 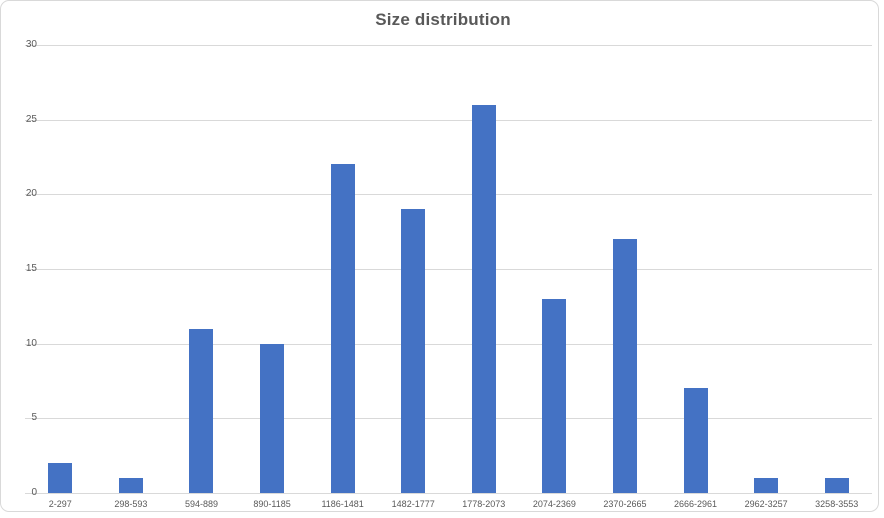 I want to click on y-axis-tick-label: 20, so click(x=31, y=194).